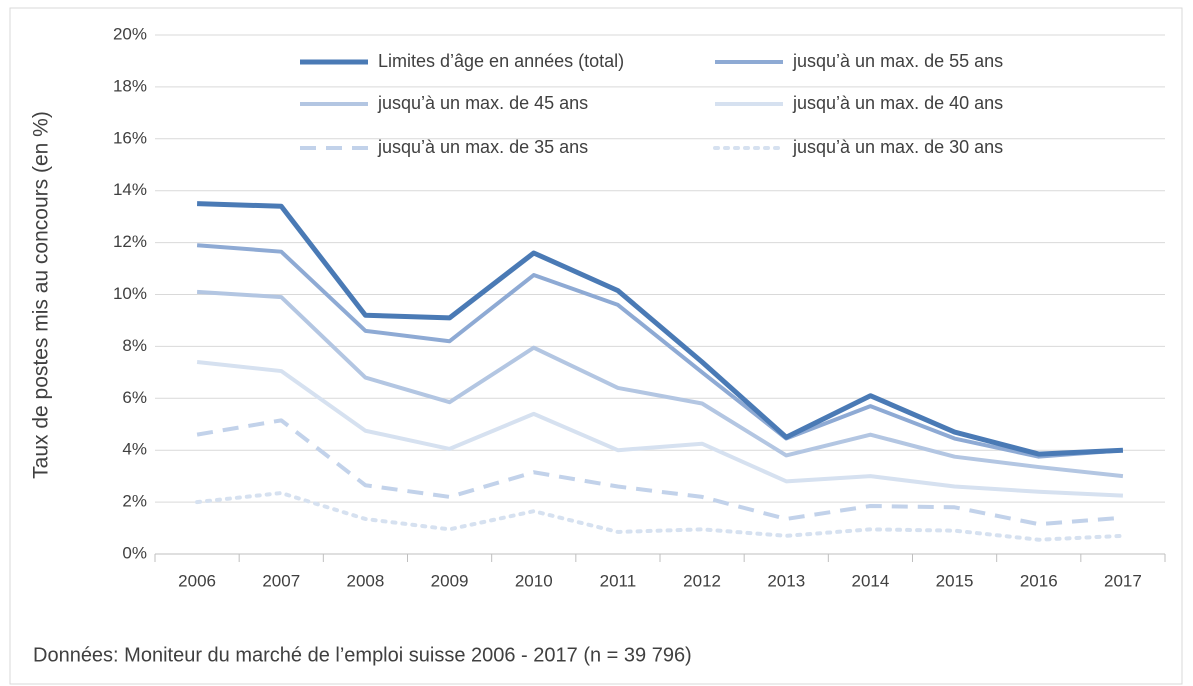 Image resolution: width=1193 pixels, height=686 pixels. I want to click on series-line, so click(660, 516).